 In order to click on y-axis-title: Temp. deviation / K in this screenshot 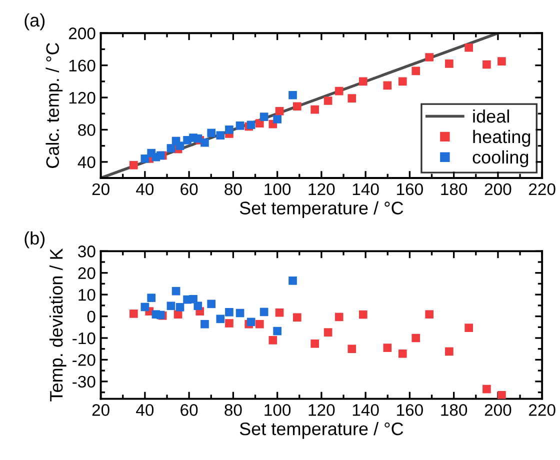, I will do `click(57, 325)`.